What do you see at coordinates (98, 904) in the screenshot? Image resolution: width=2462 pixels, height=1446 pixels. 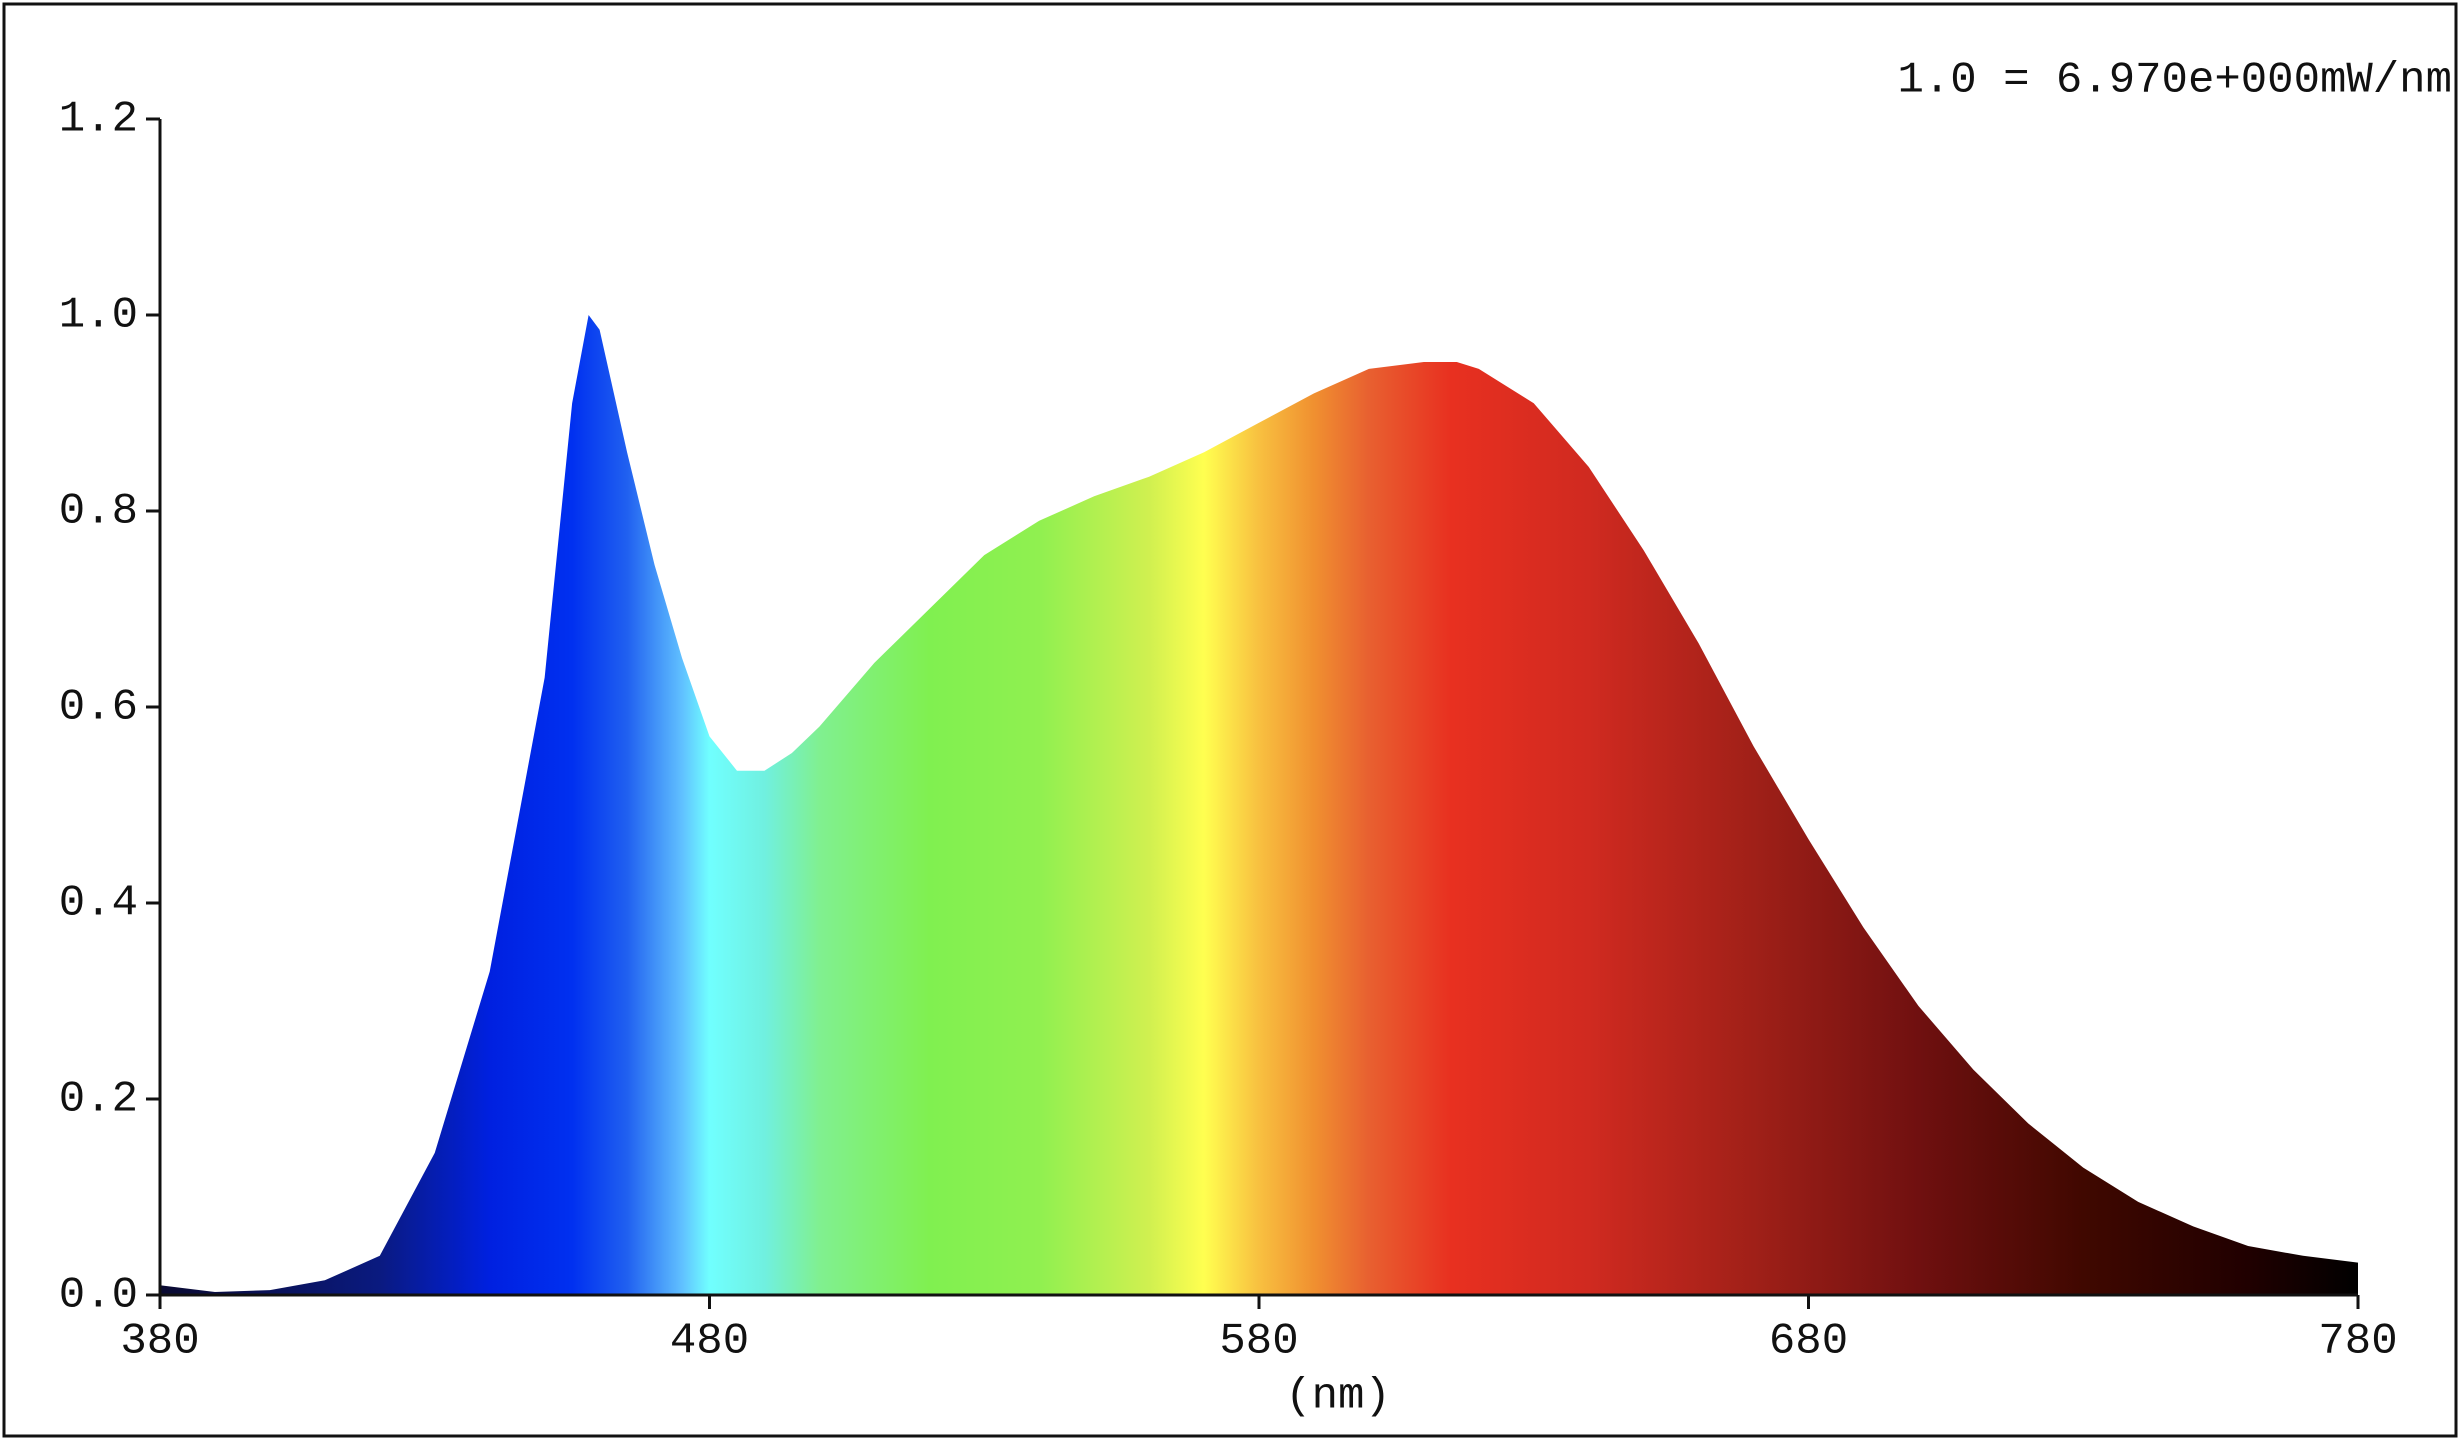 I see `y-tick-label: 0.4` at bounding box center [98, 904].